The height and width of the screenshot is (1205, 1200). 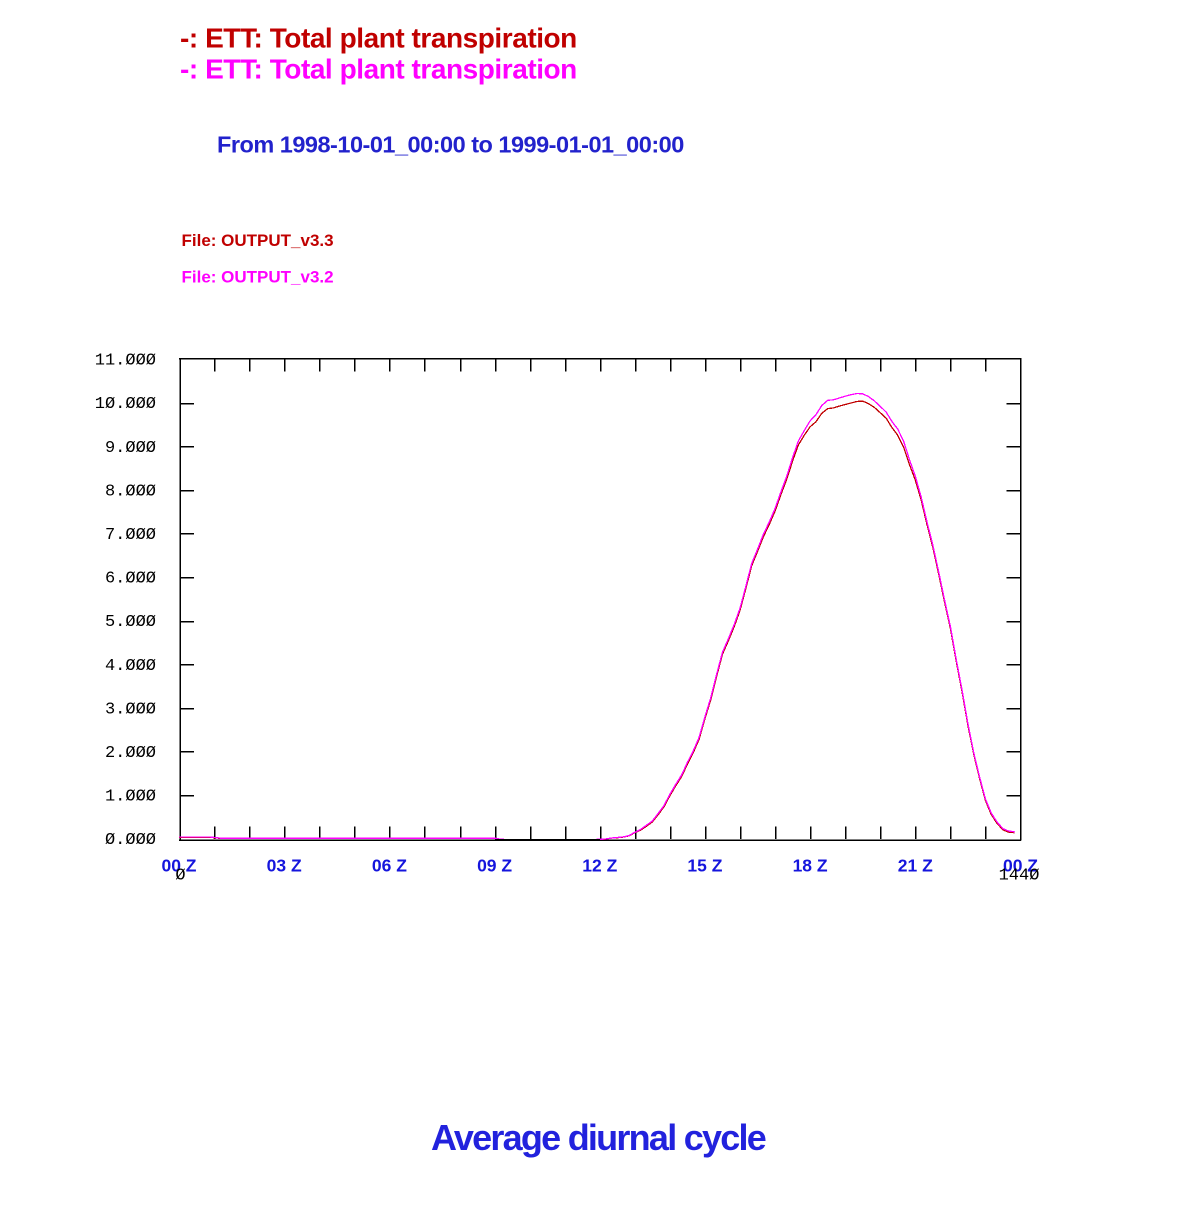 What do you see at coordinates (389, 865) in the screenshot?
I see `svg-text: 06 Z` at bounding box center [389, 865].